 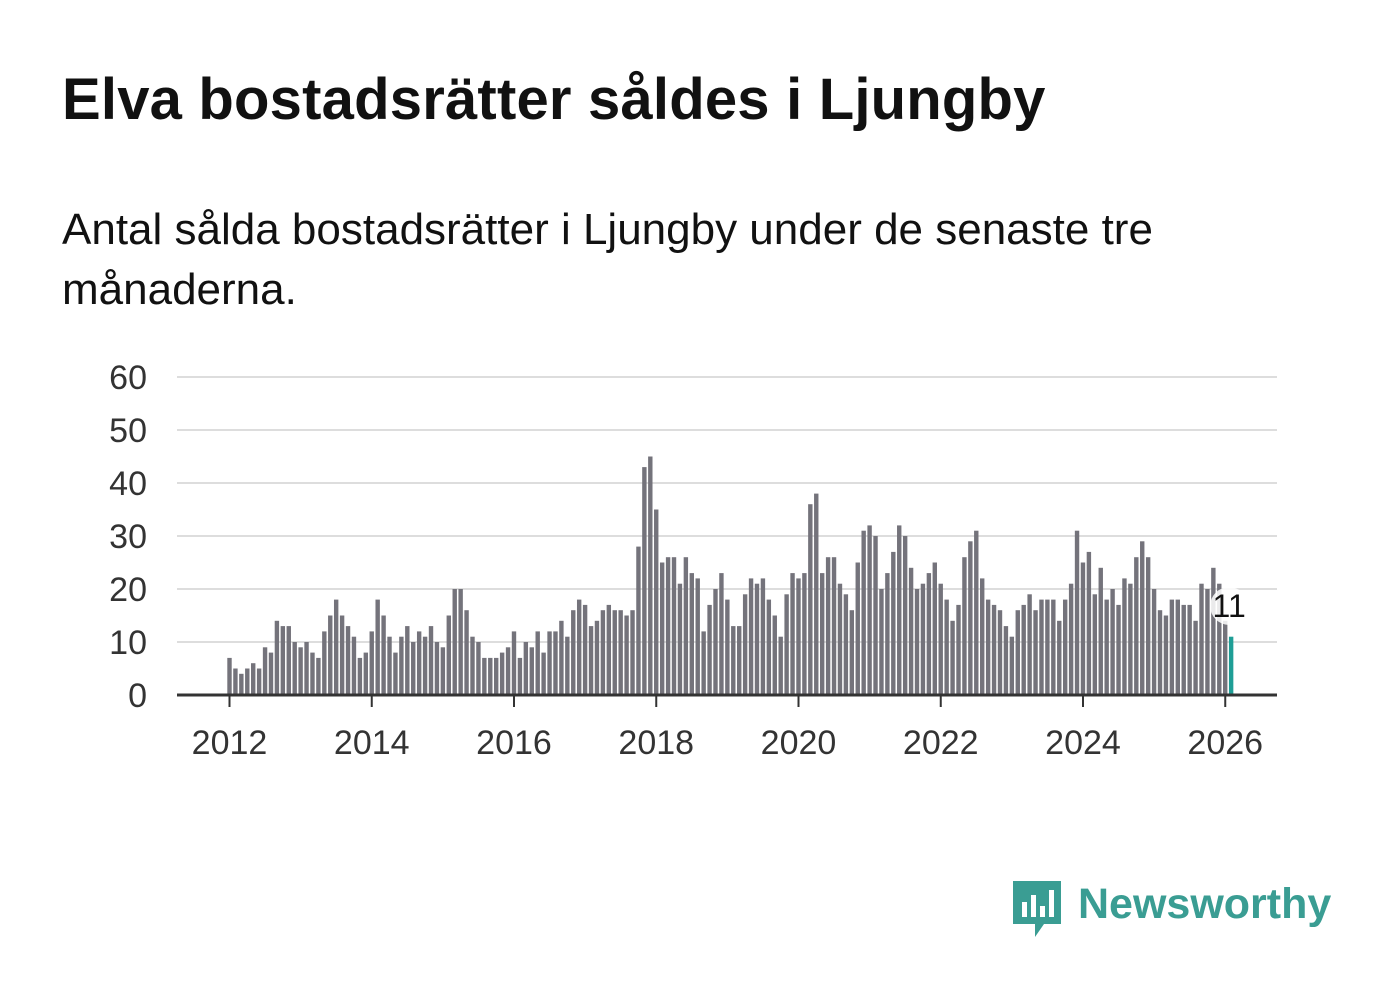 I want to click on bar-highlight, so click(x=1231, y=665).